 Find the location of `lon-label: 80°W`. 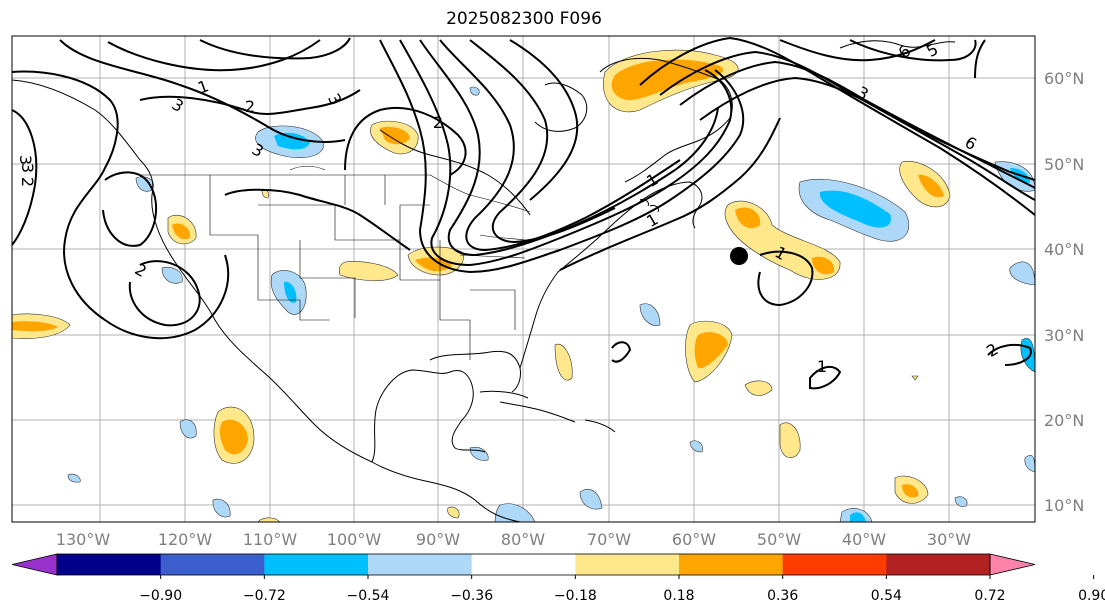

lon-label: 80°W is located at coordinates (523, 539).